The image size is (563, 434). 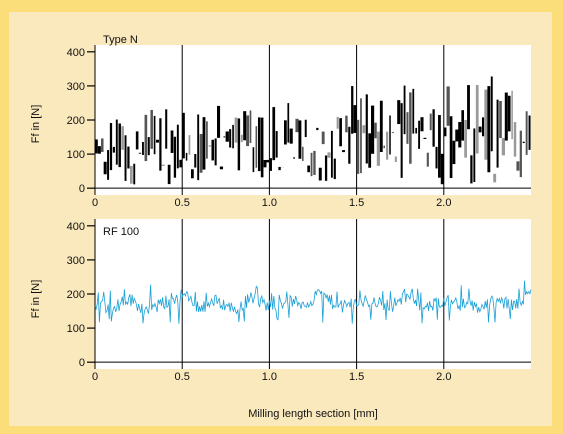 What do you see at coordinates (443, 203) in the screenshot?
I see `xtick-label-type-n-4: 2.0` at bounding box center [443, 203].